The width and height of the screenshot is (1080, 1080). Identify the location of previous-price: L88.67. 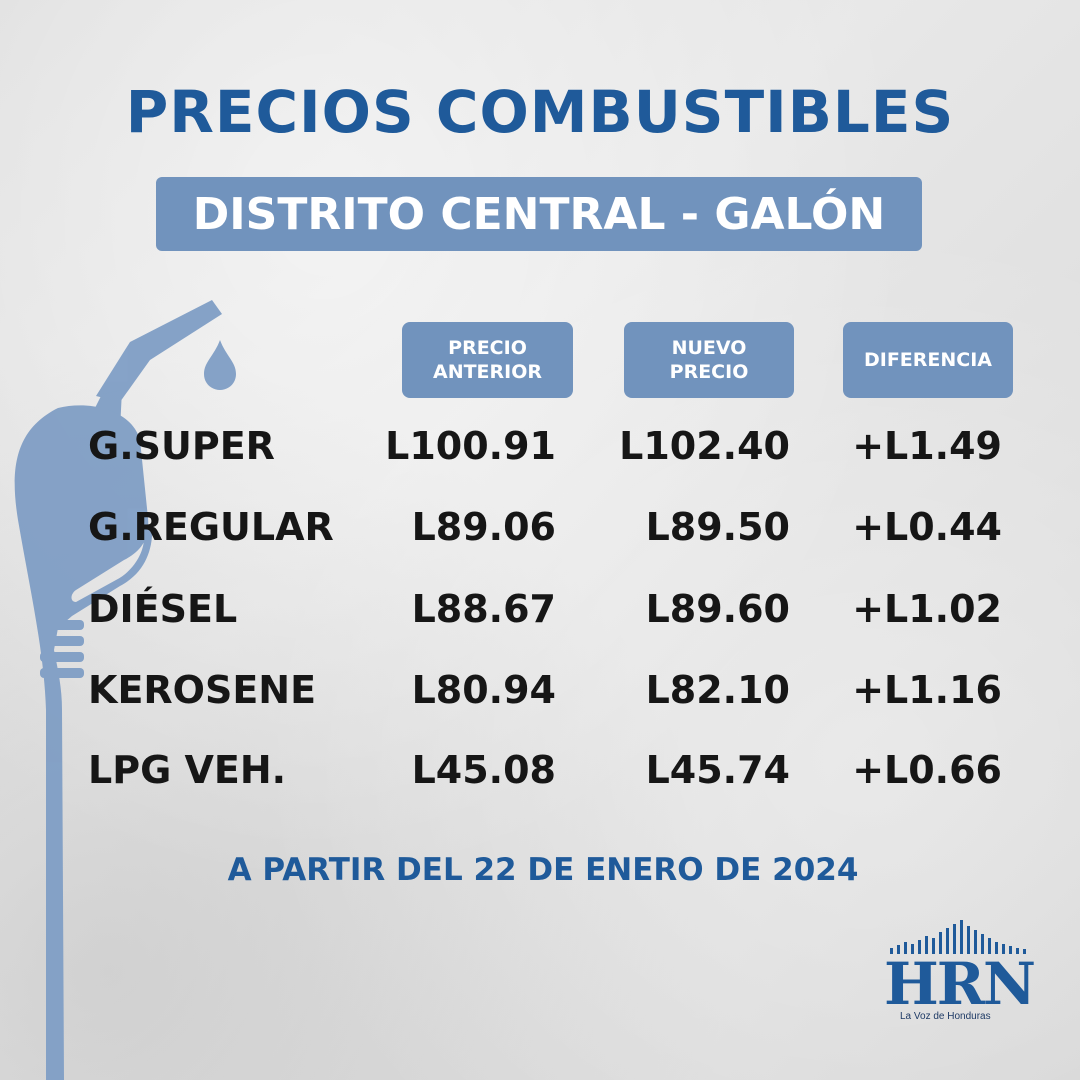
(483, 609).